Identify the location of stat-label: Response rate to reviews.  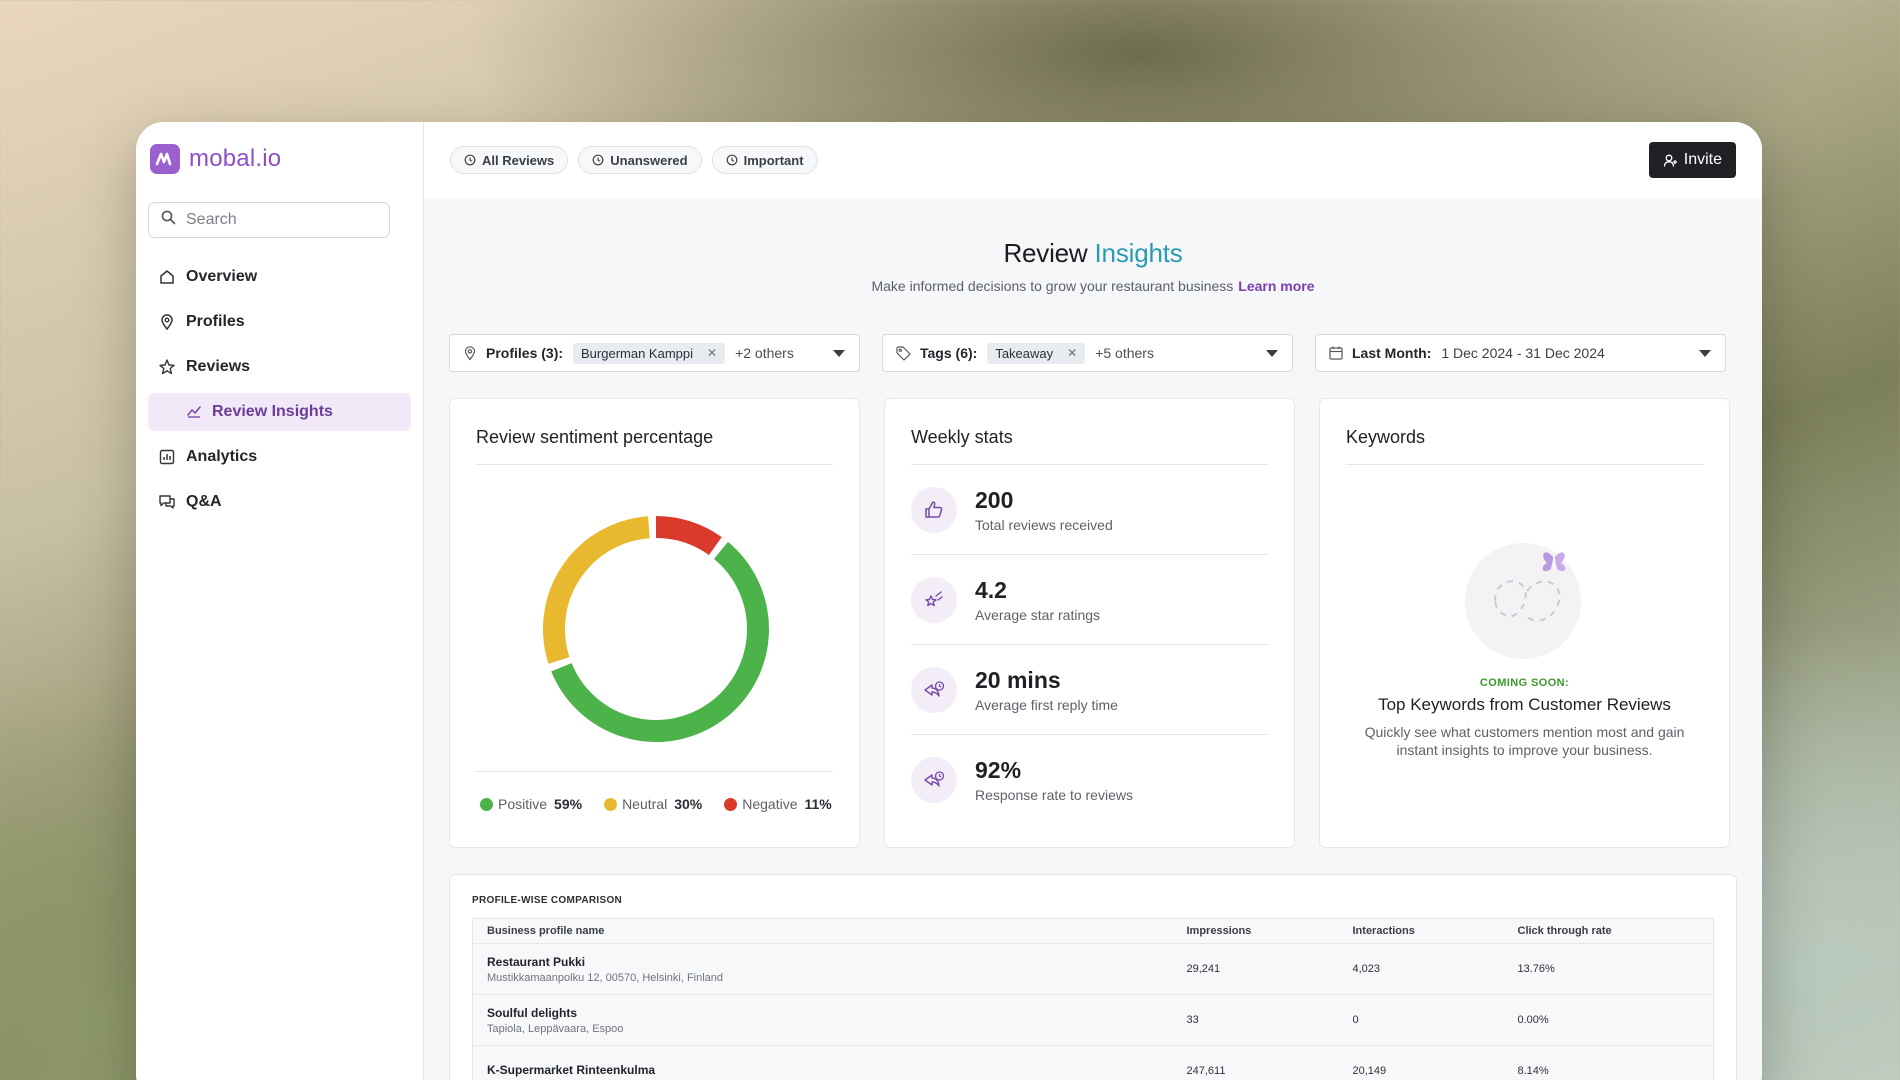
(1054, 795).